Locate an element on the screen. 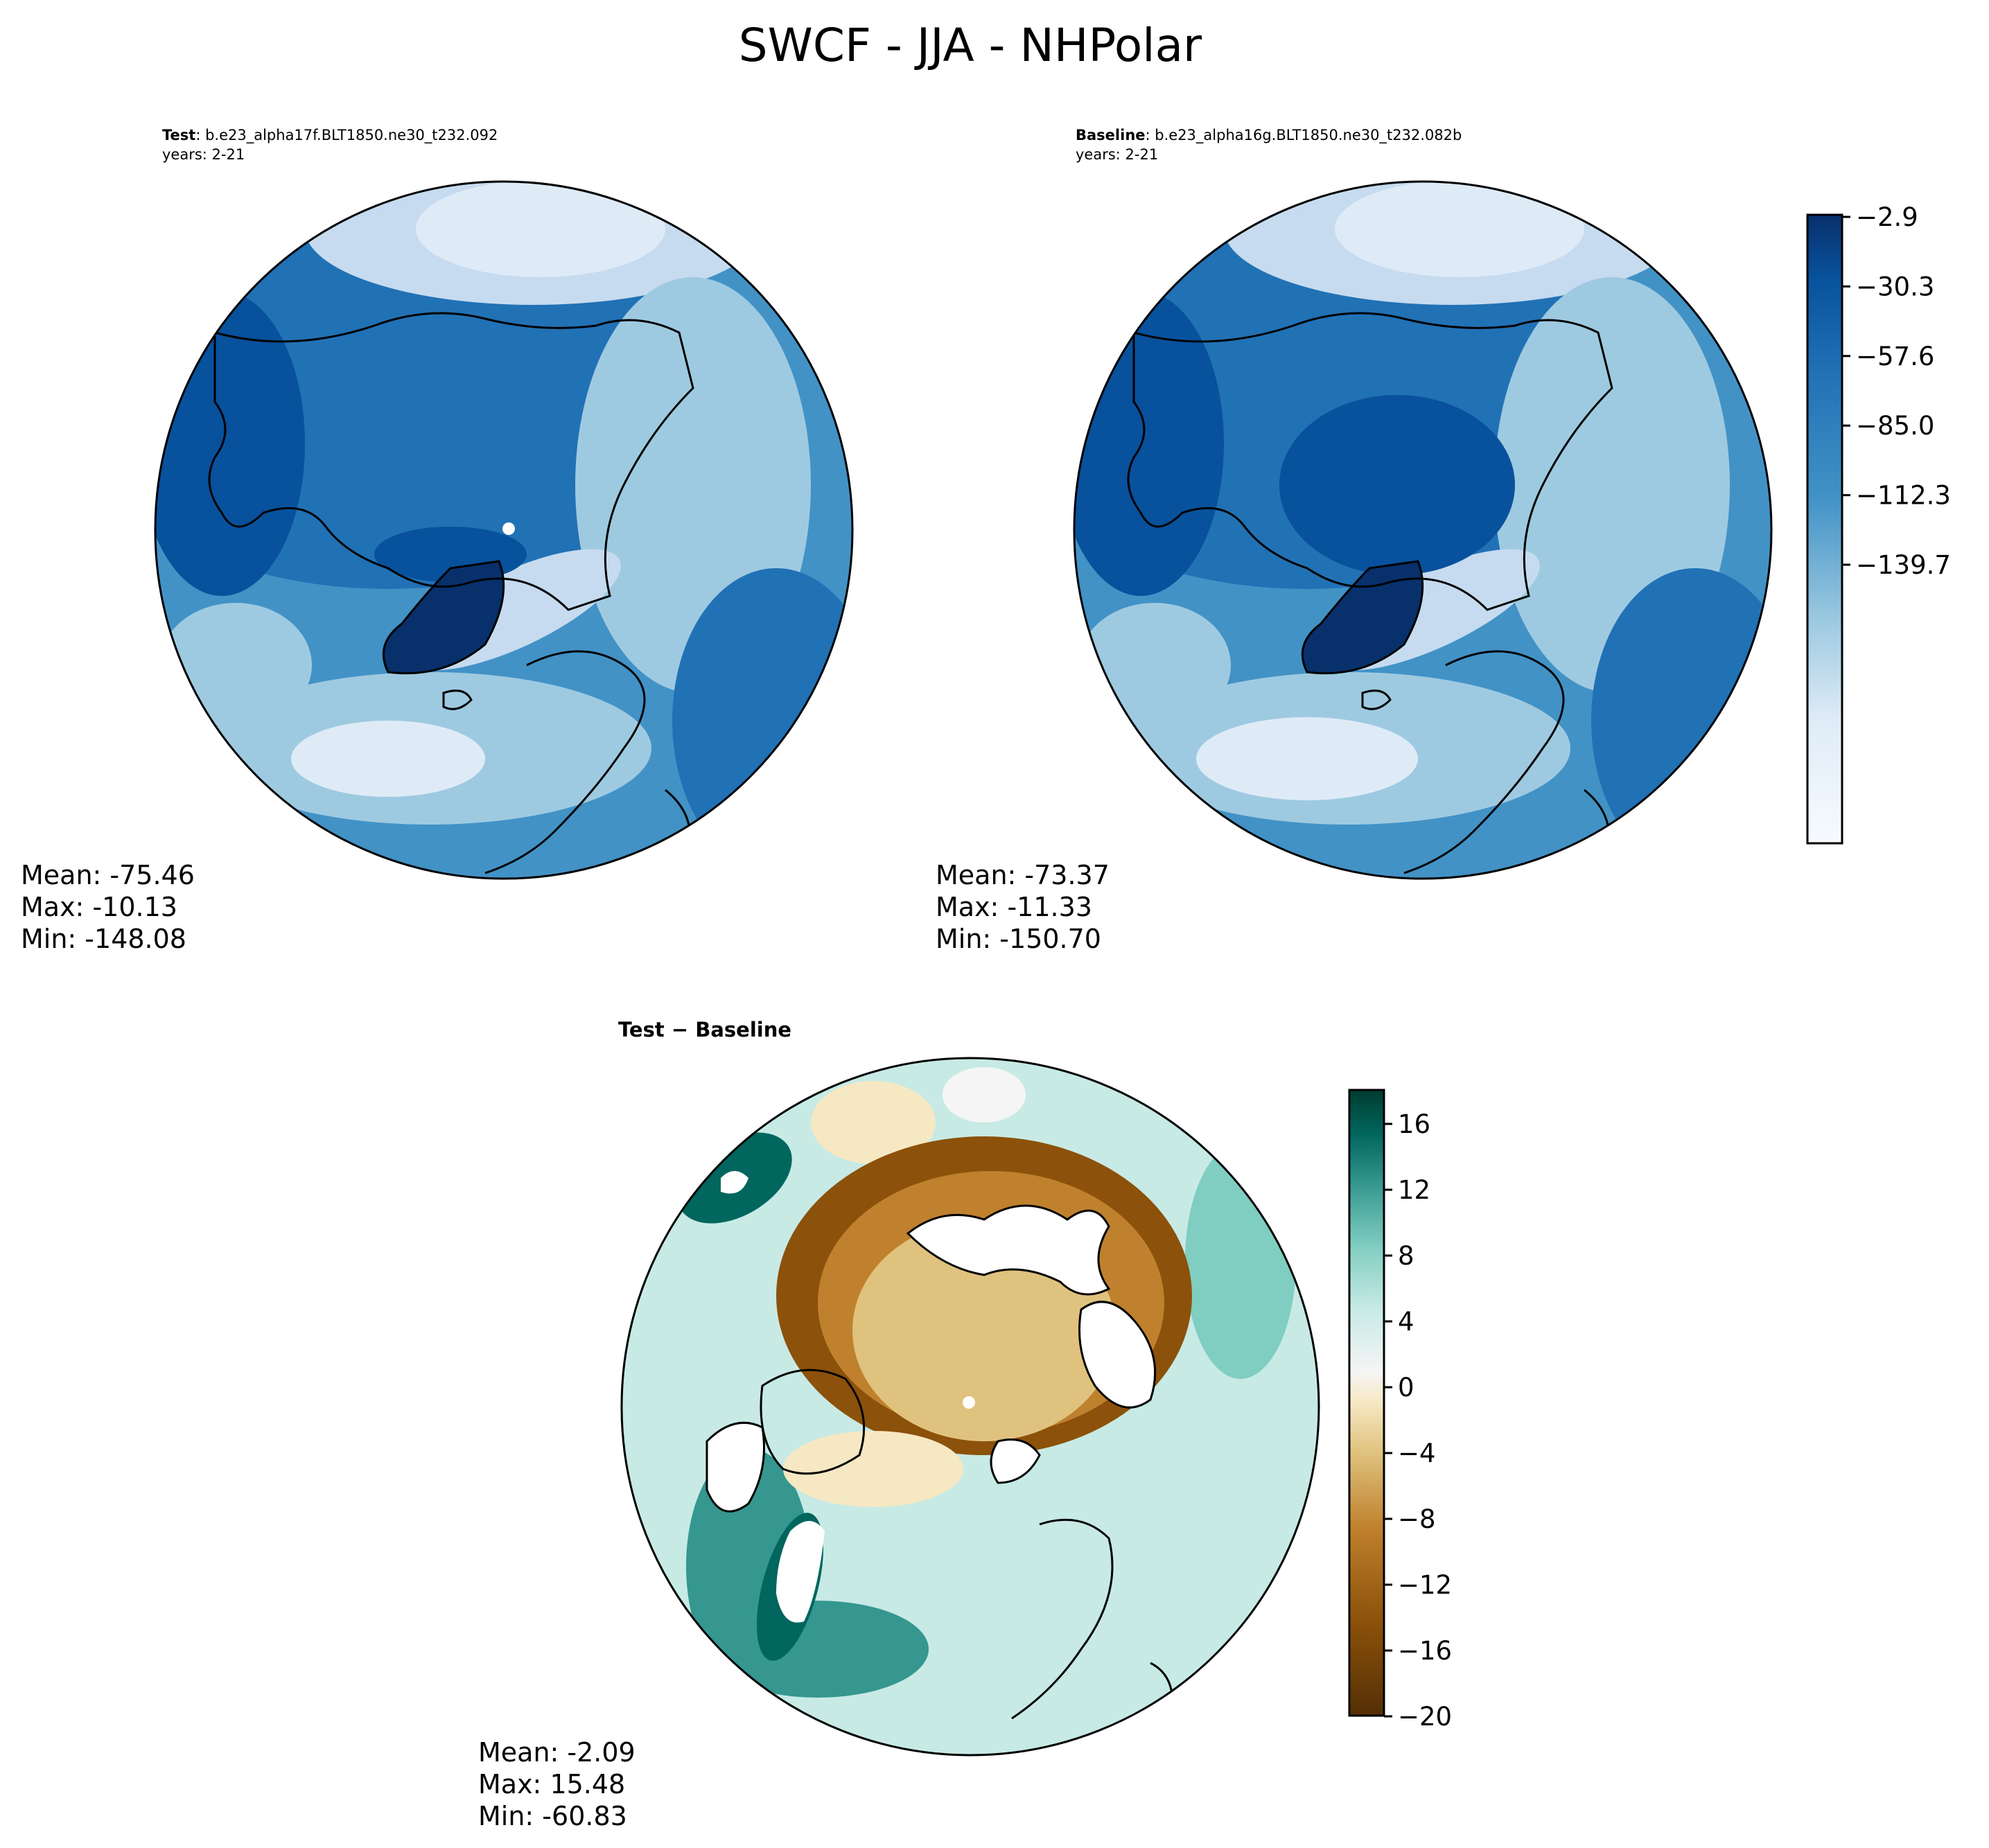  brbg-tick-label: 4 is located at coordinates (1406, 1322).